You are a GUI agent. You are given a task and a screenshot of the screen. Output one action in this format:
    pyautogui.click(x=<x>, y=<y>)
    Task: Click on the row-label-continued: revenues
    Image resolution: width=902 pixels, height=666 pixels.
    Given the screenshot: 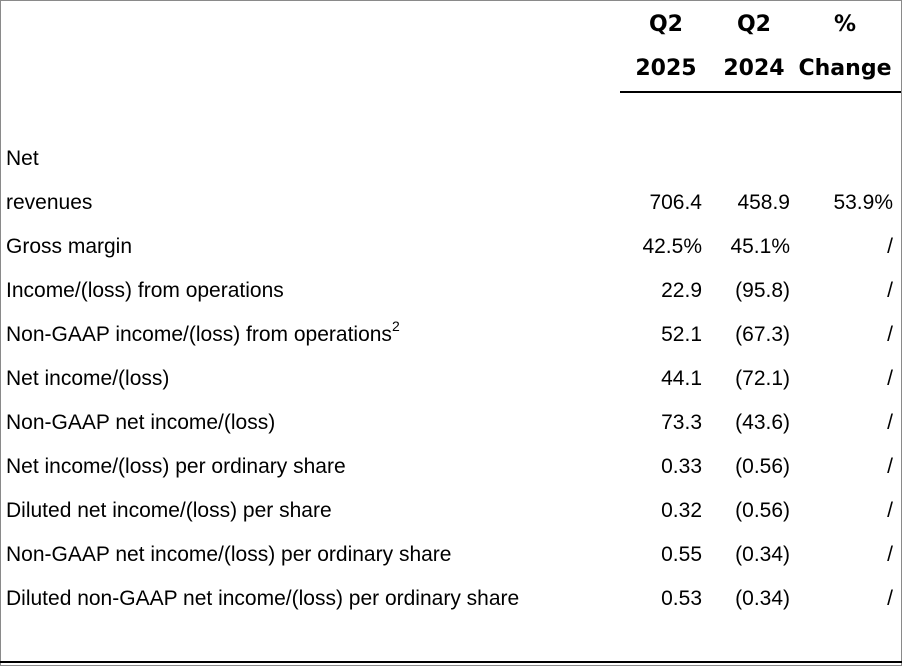 What is the action you would take?
    pyautogui.click(x=49, y=202)
    